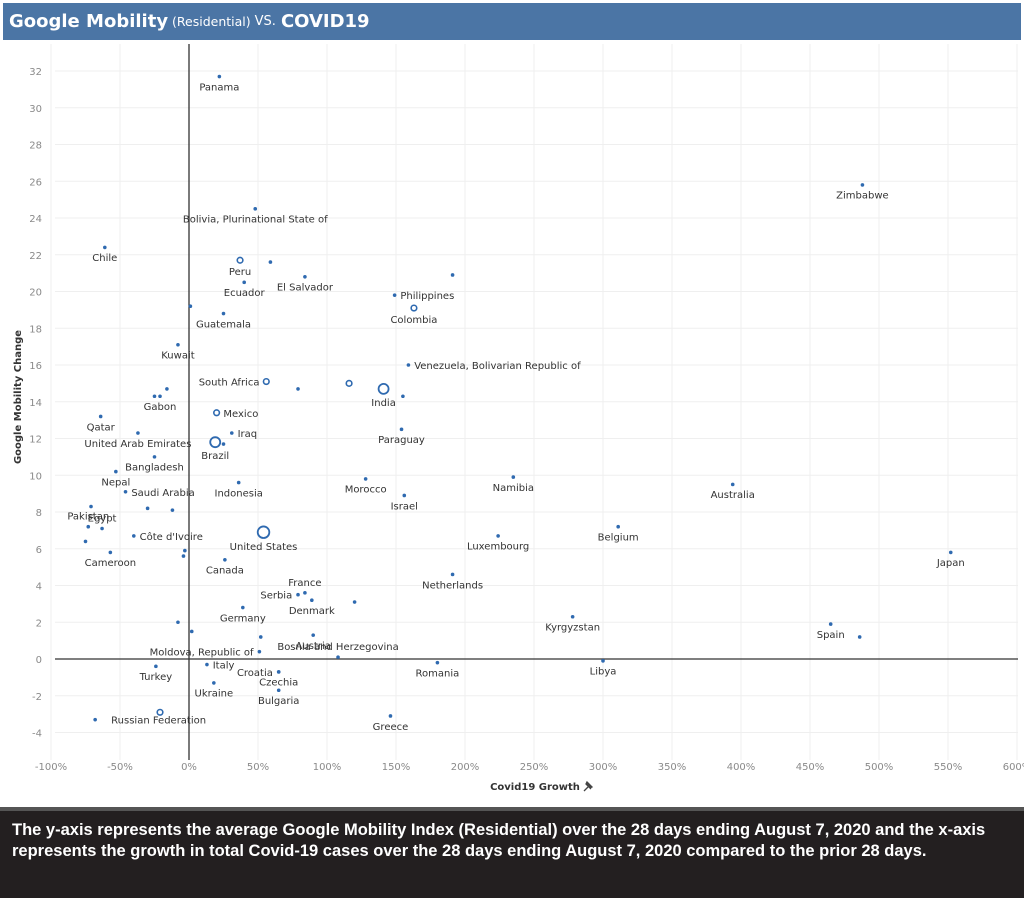 This screenshot has width=1024, height=898. Describe the element at coordinates (35, 366) in the screenshot. I see `y-tick-label: 16` at that location.